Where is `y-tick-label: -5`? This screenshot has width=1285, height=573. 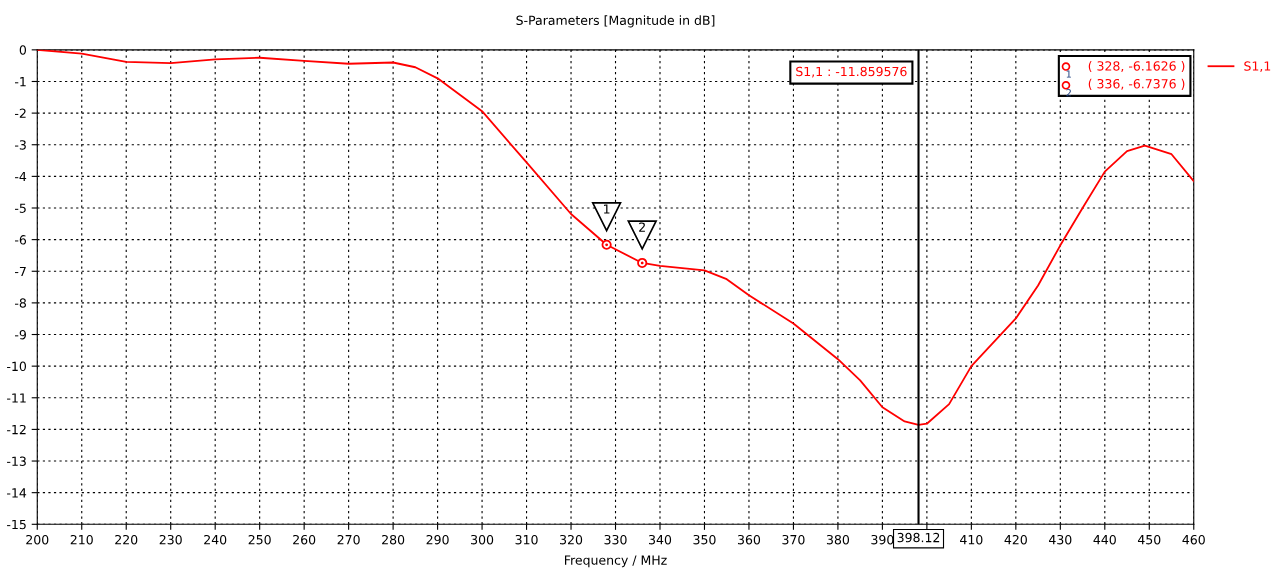 y-tick-label: -5 is located at coordinates (20, 208).